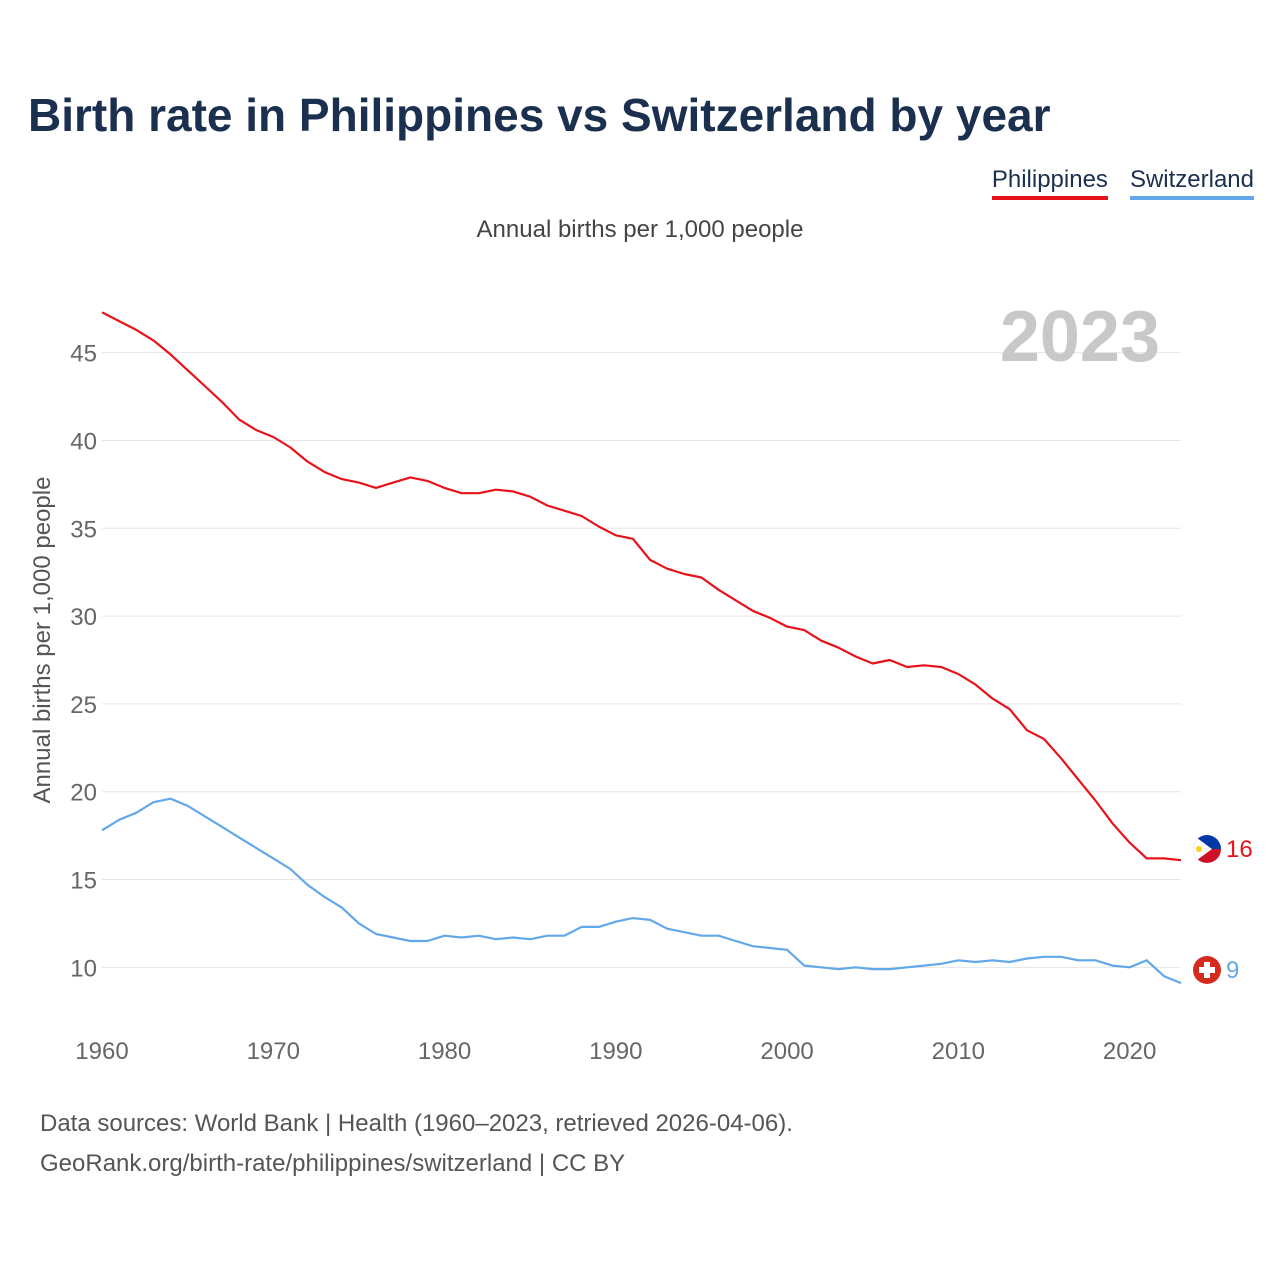  What do you see at coordinates (444, 1051) in the screenshot?
I see `x-tick-label: 1980` at bounding box center [444, 1051].